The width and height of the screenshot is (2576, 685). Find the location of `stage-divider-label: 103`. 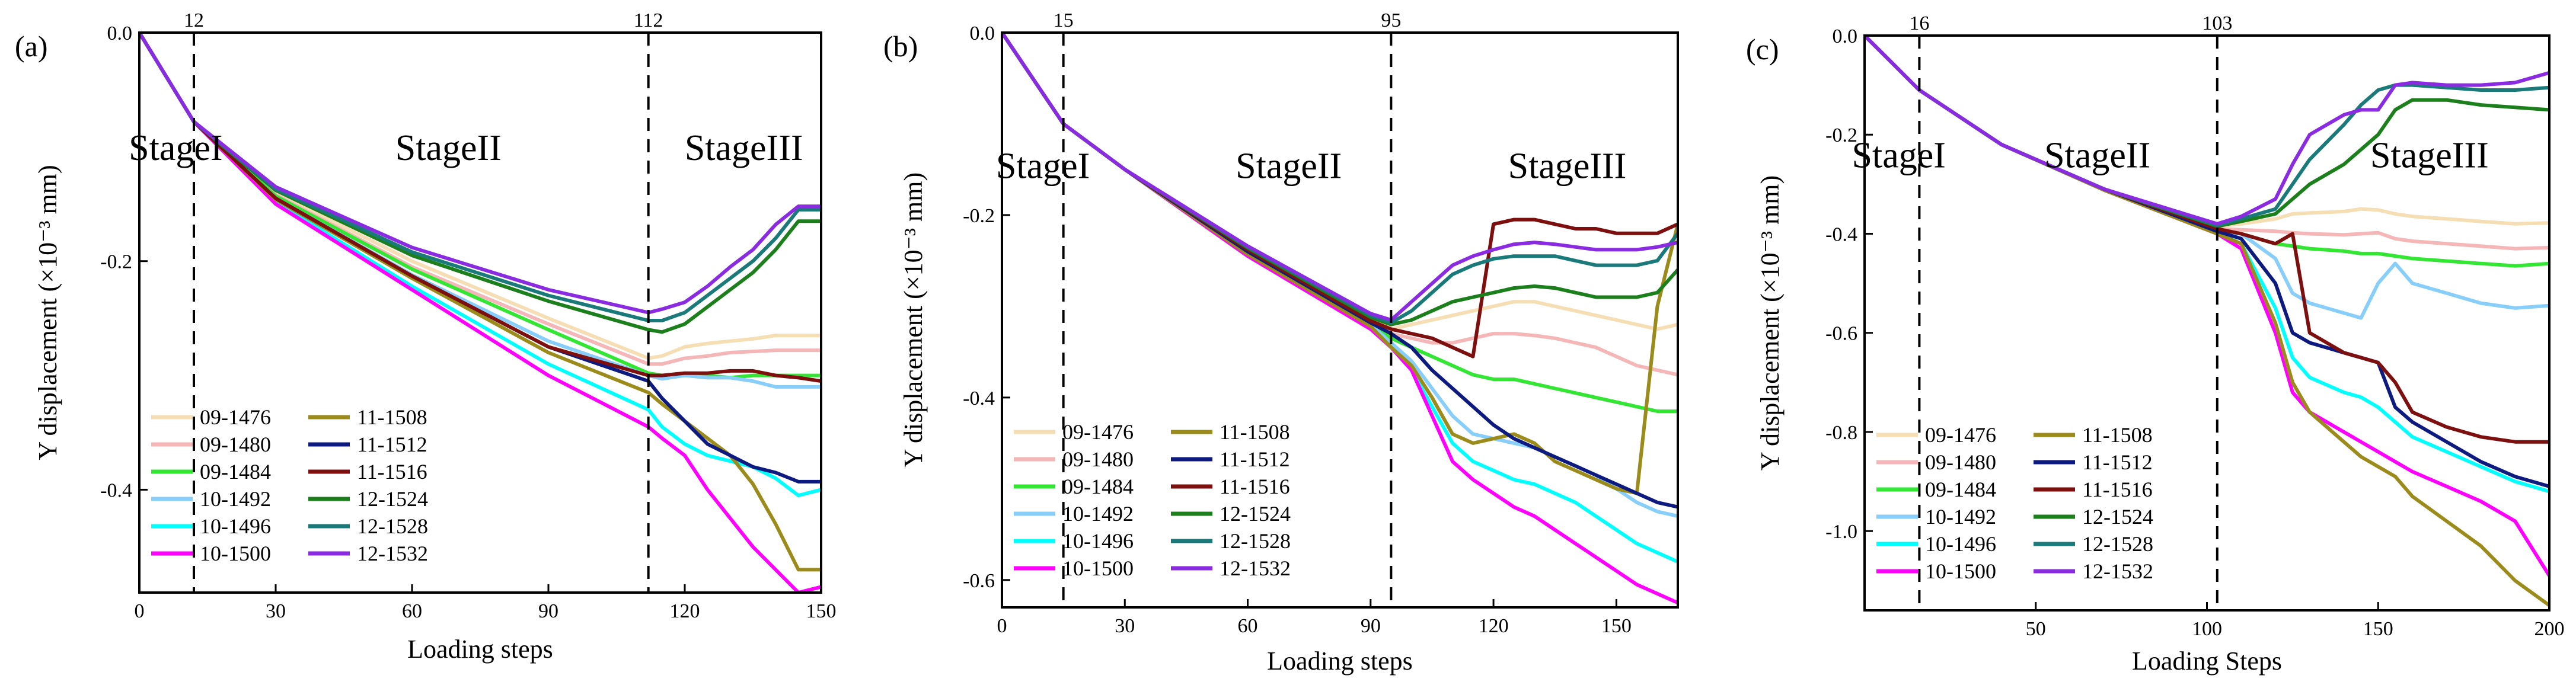

stage-divider-label: 103 is located at coordinates (2217, 23).